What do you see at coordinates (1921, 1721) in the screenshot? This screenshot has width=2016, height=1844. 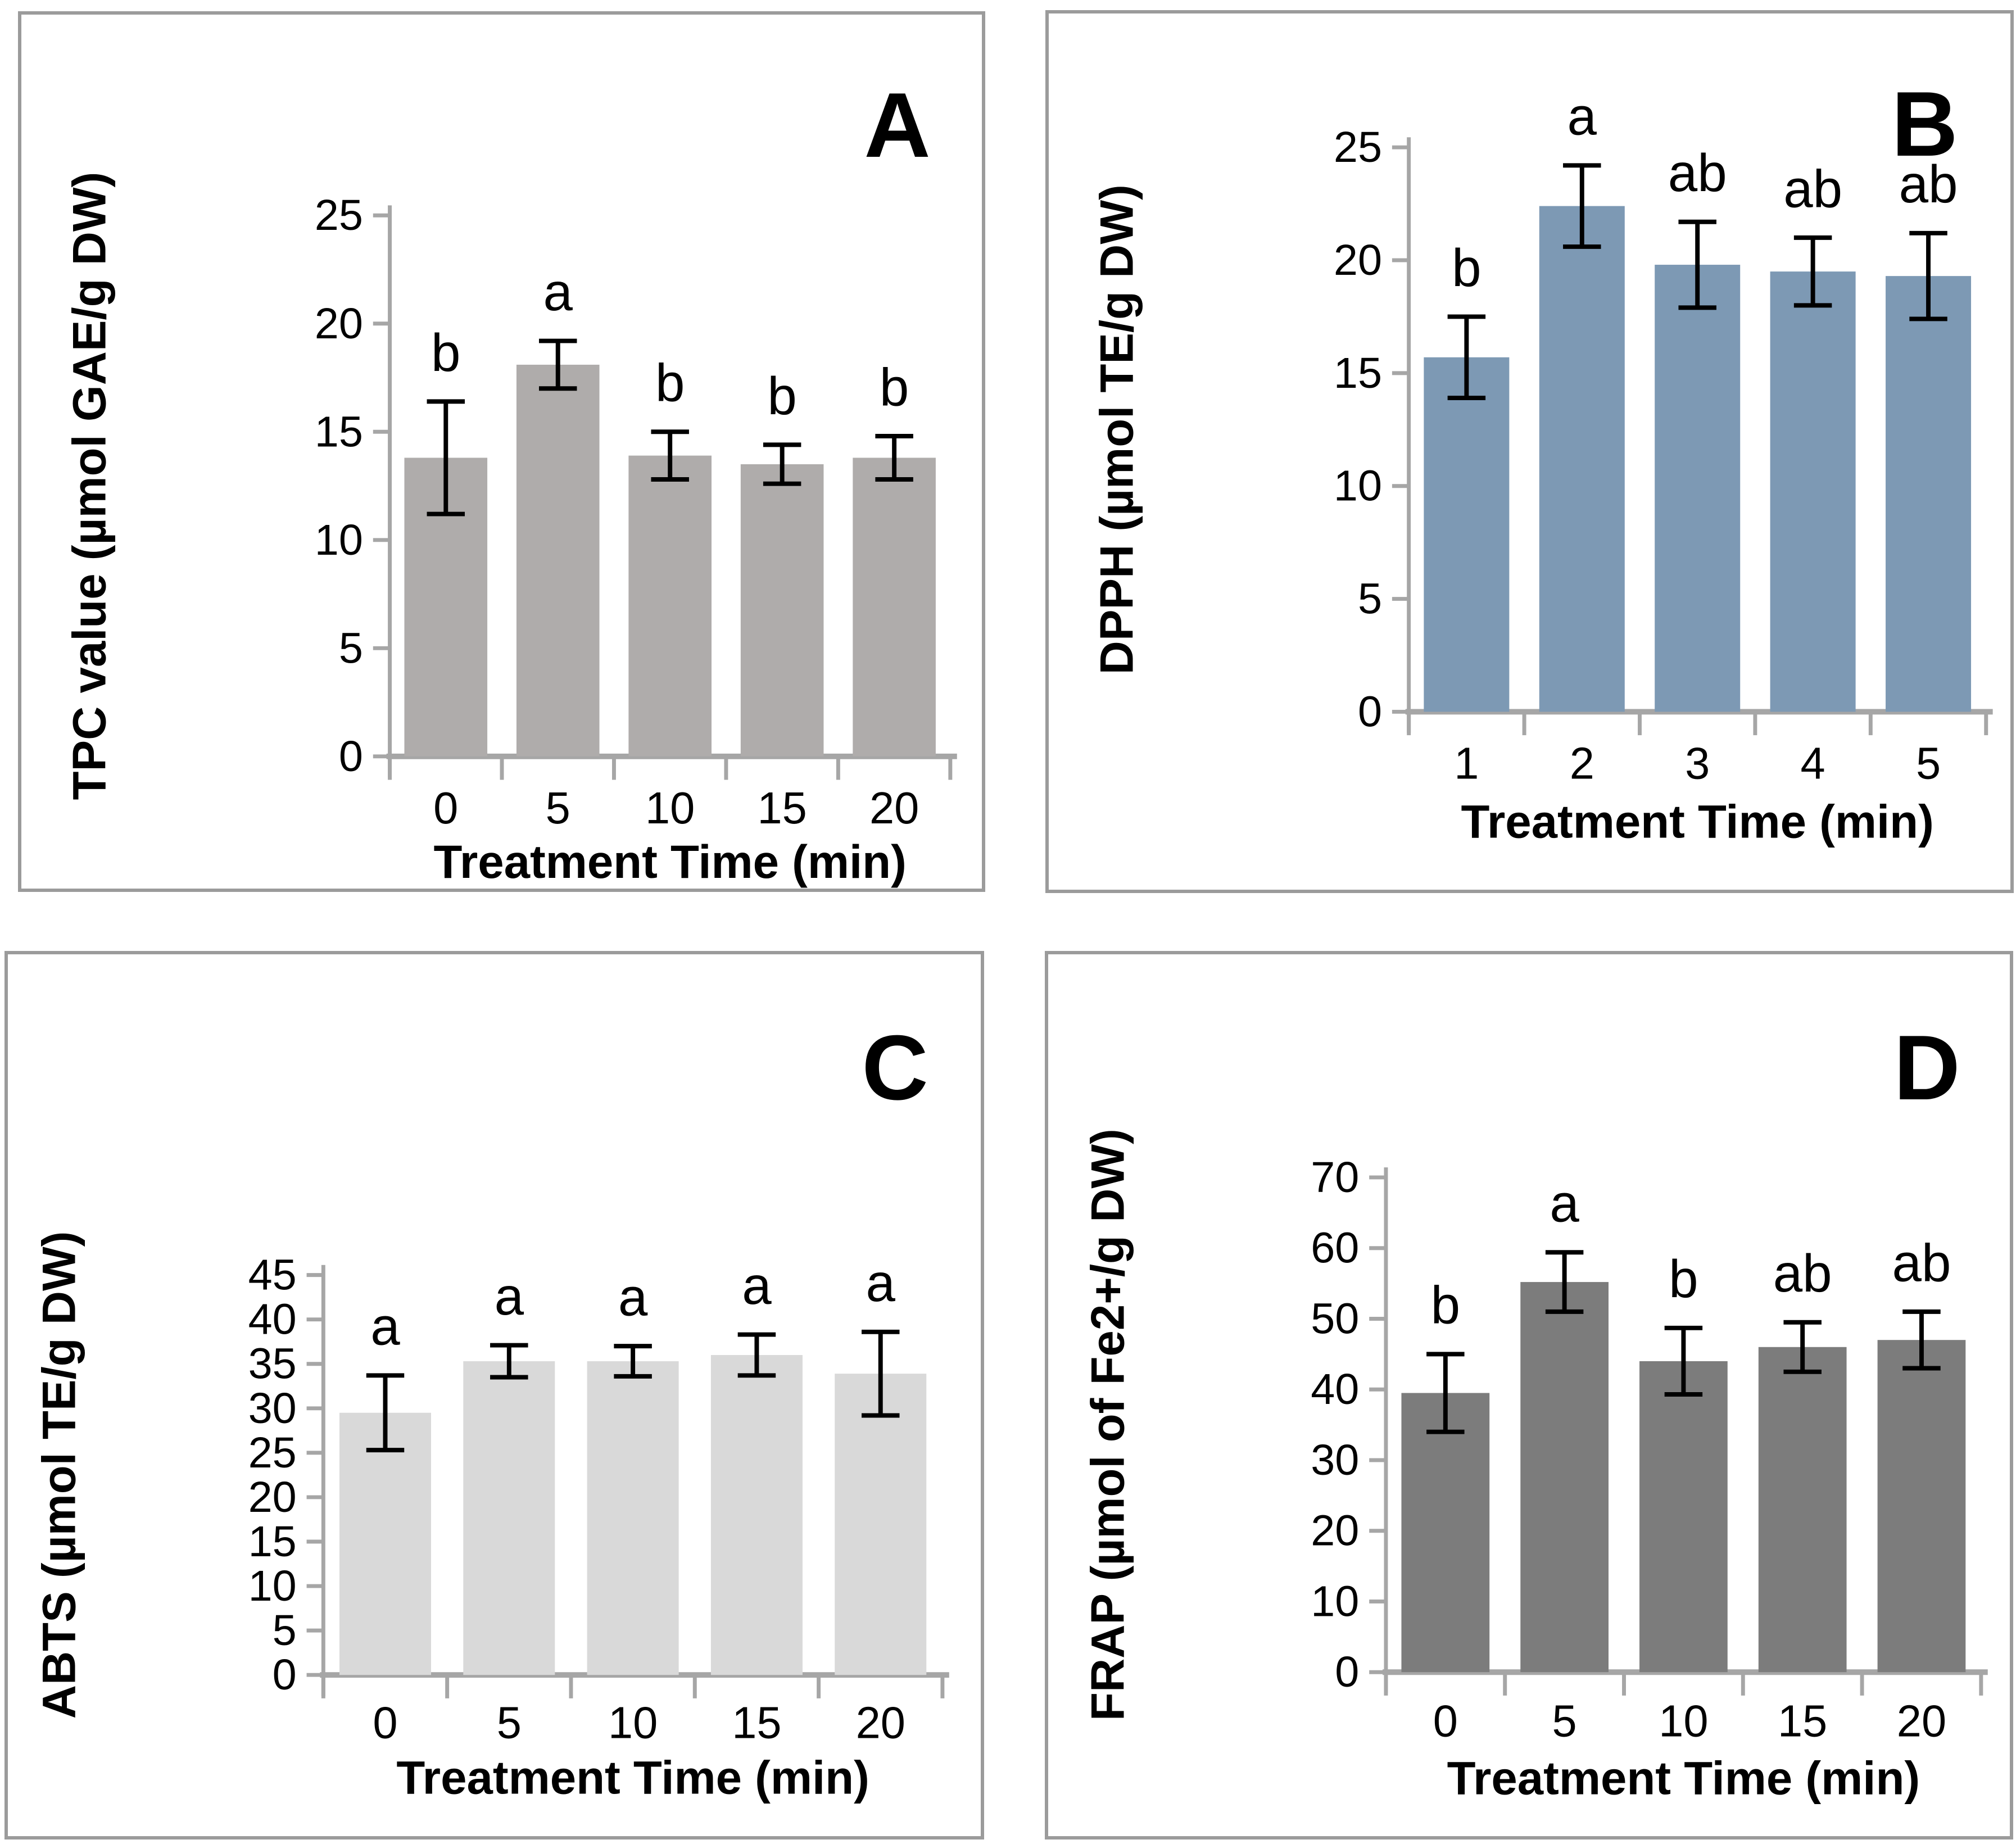 I see `x-tick-label: 20` at bounding box center [1921, 1721].